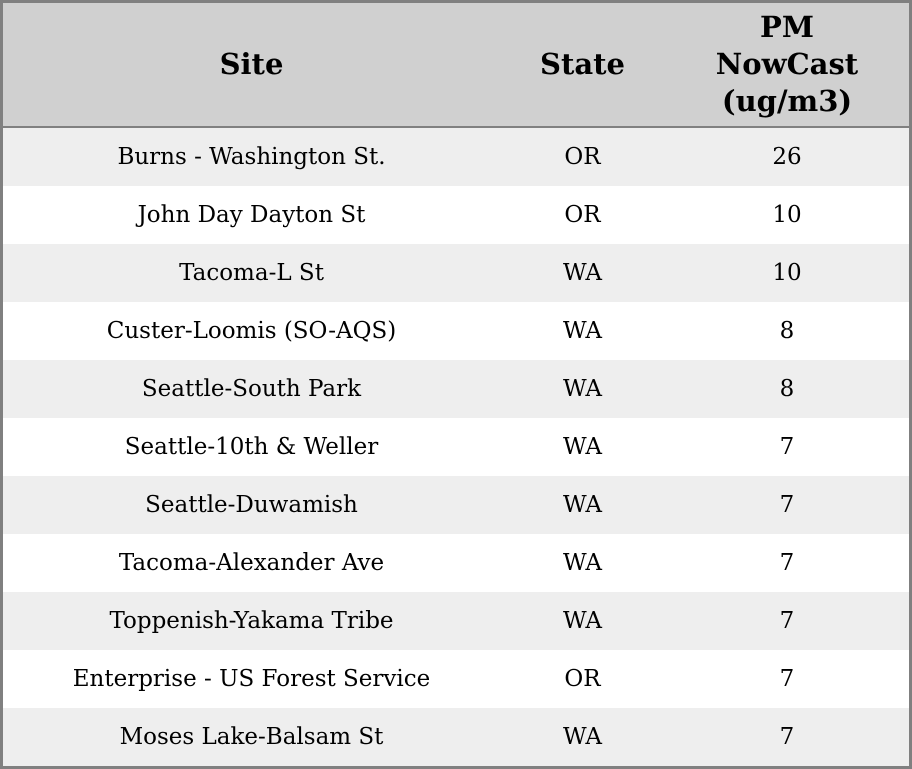 The height and width of the screenshot is (769, 912). Describe the element at coordinates (251, 447) in the screenshot. I see `table-cell-site: Seattle-10th & Weller` at that location.